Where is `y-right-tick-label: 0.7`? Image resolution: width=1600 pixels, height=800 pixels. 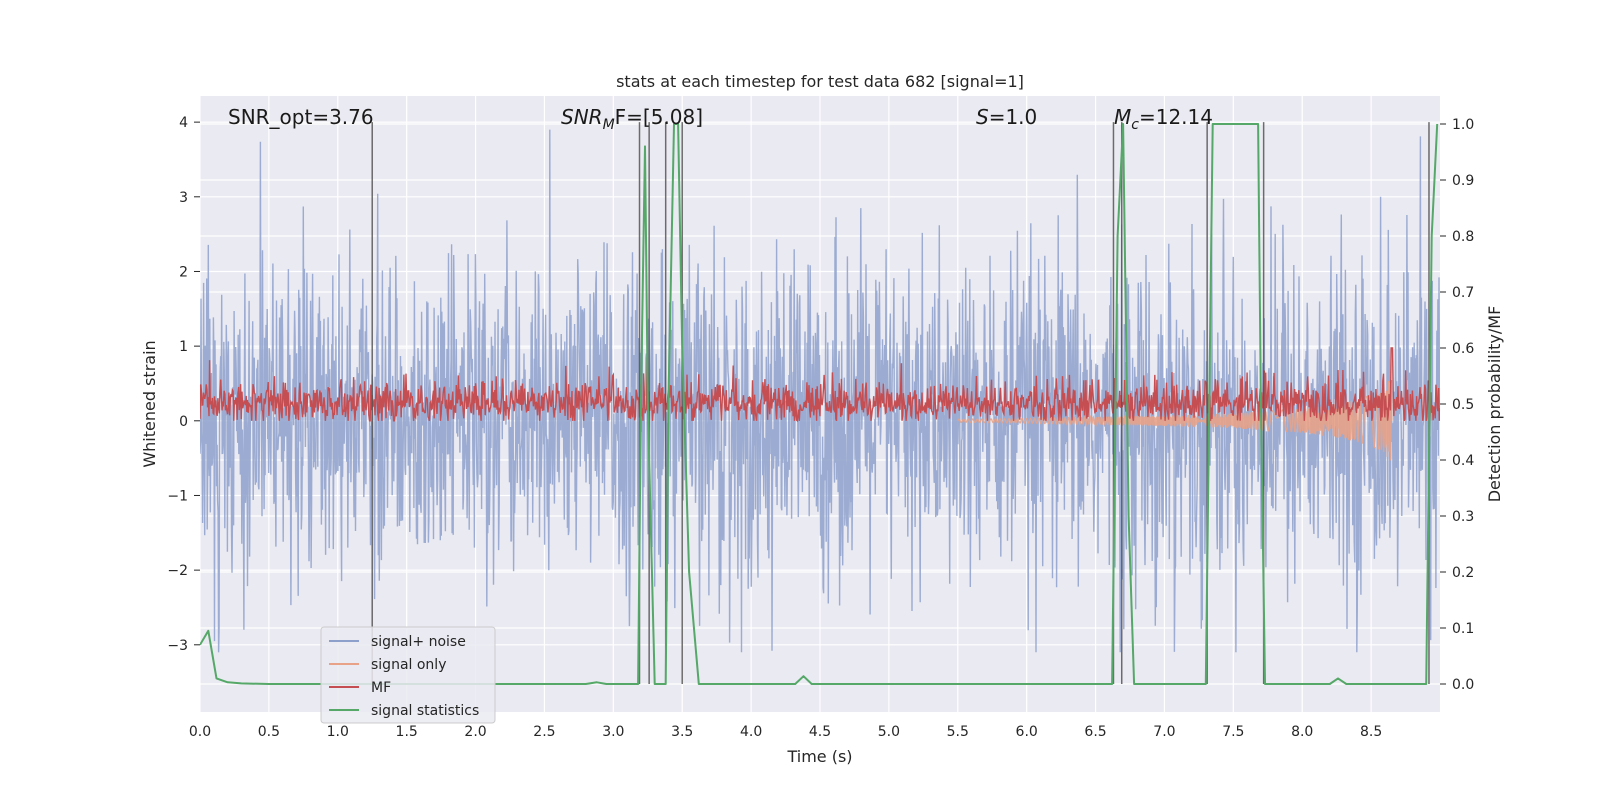 y-right-tick-label: 0.7 is located at coordinates (1463, 293).